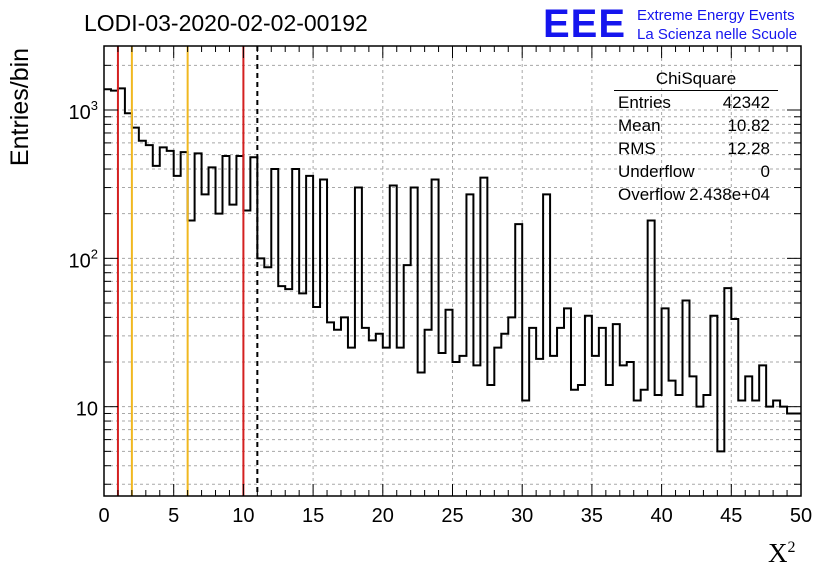  I want to click on x-tick-label: 10, so click(243, 516).